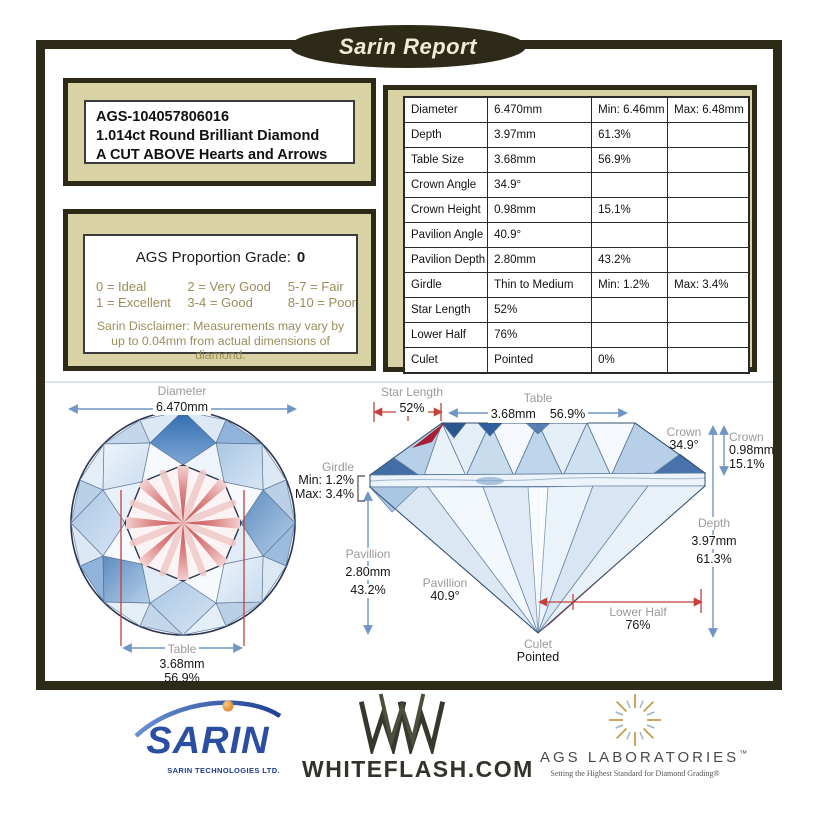 The image size is (816, 816). I want to click on whiteflash-logo: WHITEFLASH.COM, so click(418, 742).